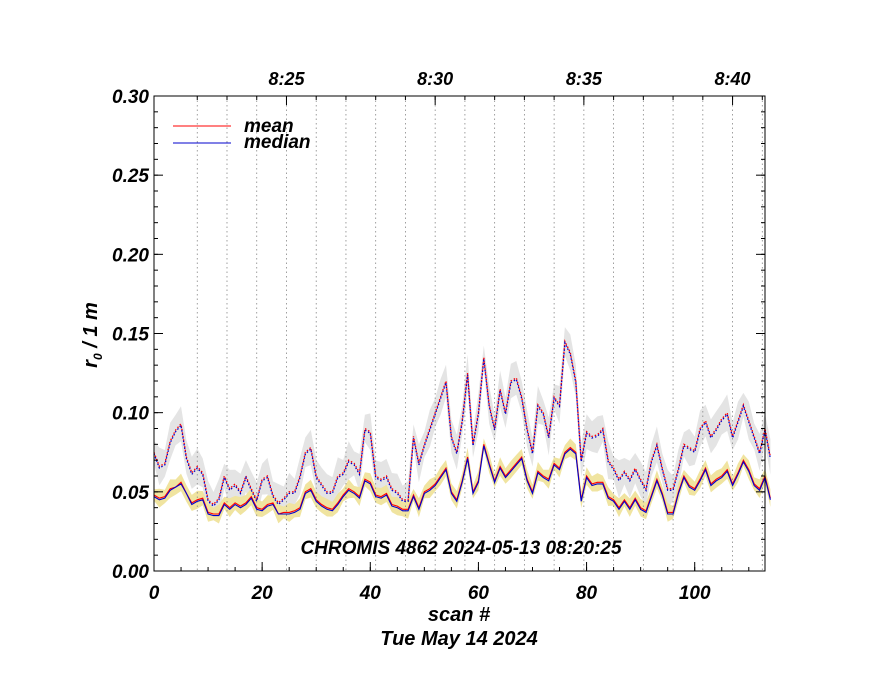 Image resolution: width=880 pixels, height=680 pixels. I want to click on legend-label-mean: mean, so click(269, 126).